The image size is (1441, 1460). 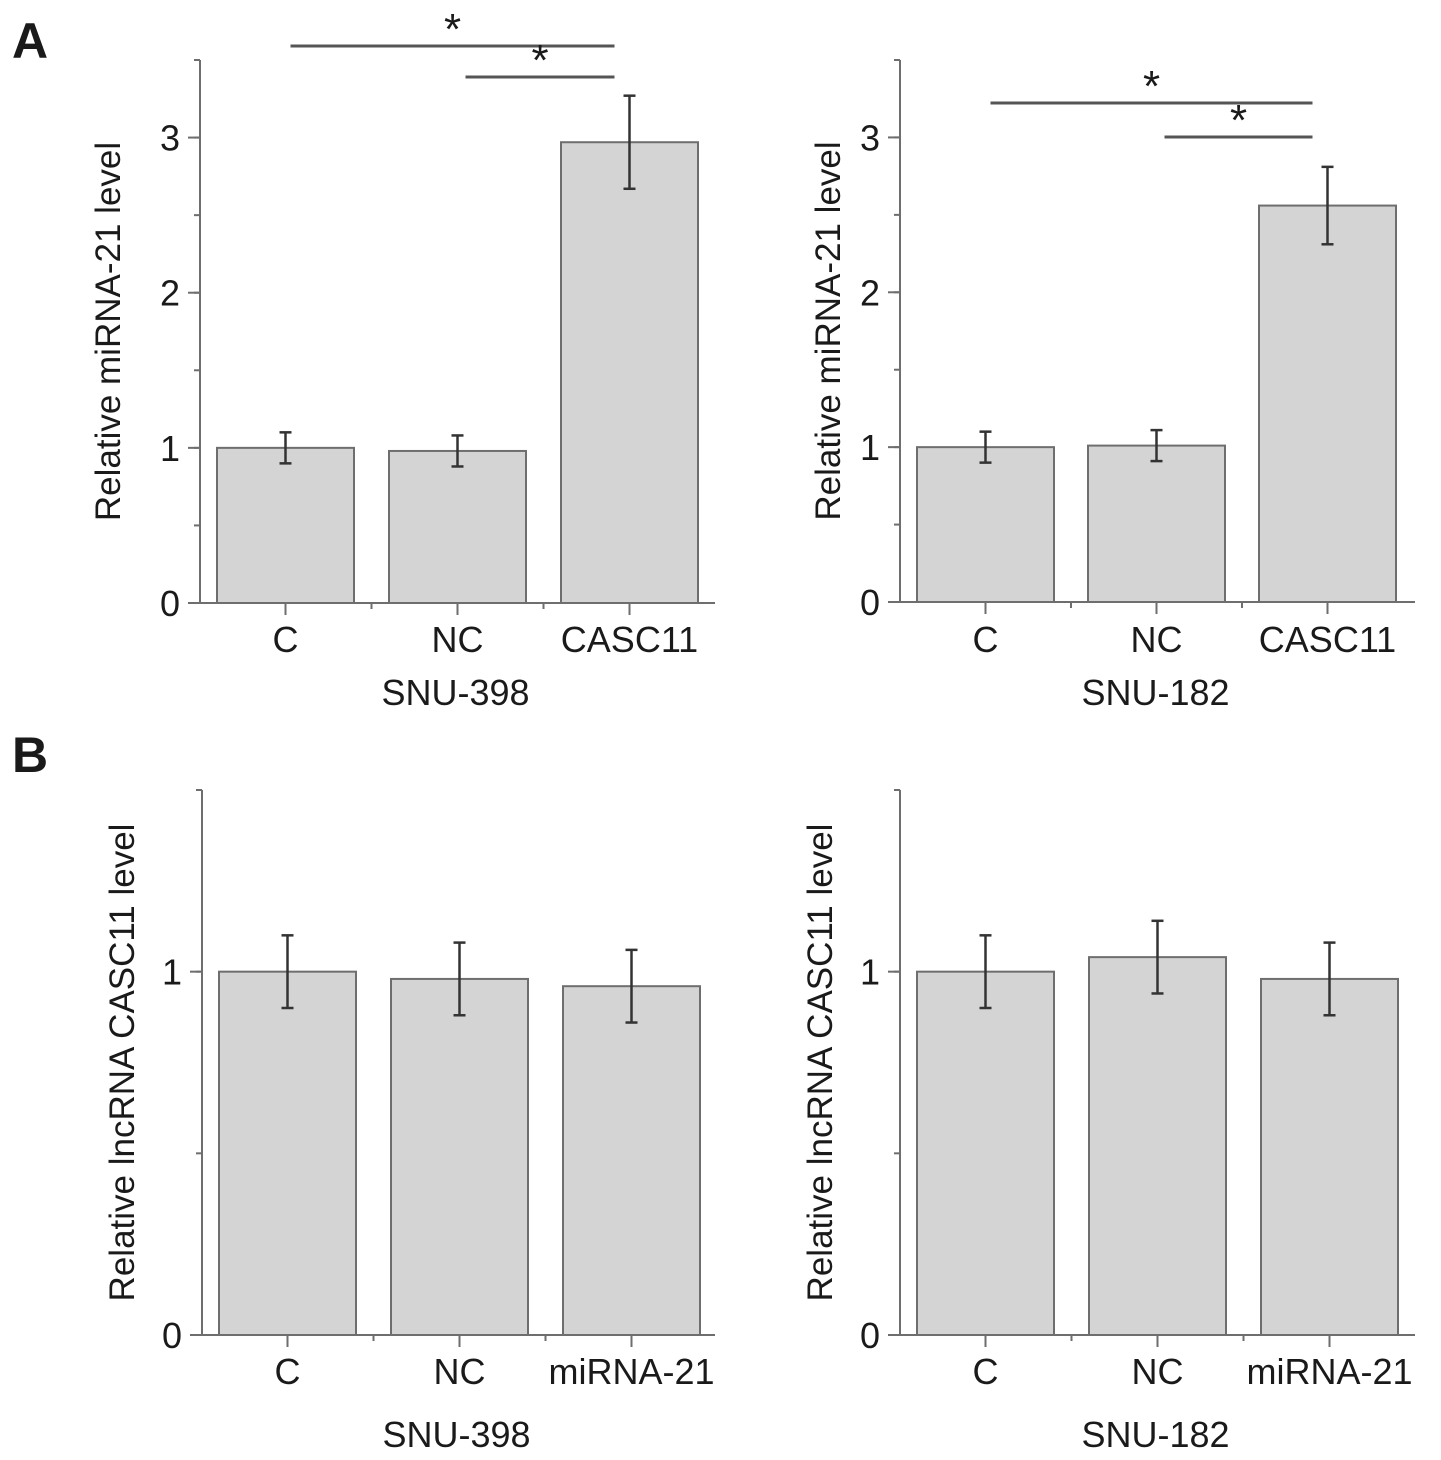 I want to click on panel-label-a: A, so click(x=30, y=41).